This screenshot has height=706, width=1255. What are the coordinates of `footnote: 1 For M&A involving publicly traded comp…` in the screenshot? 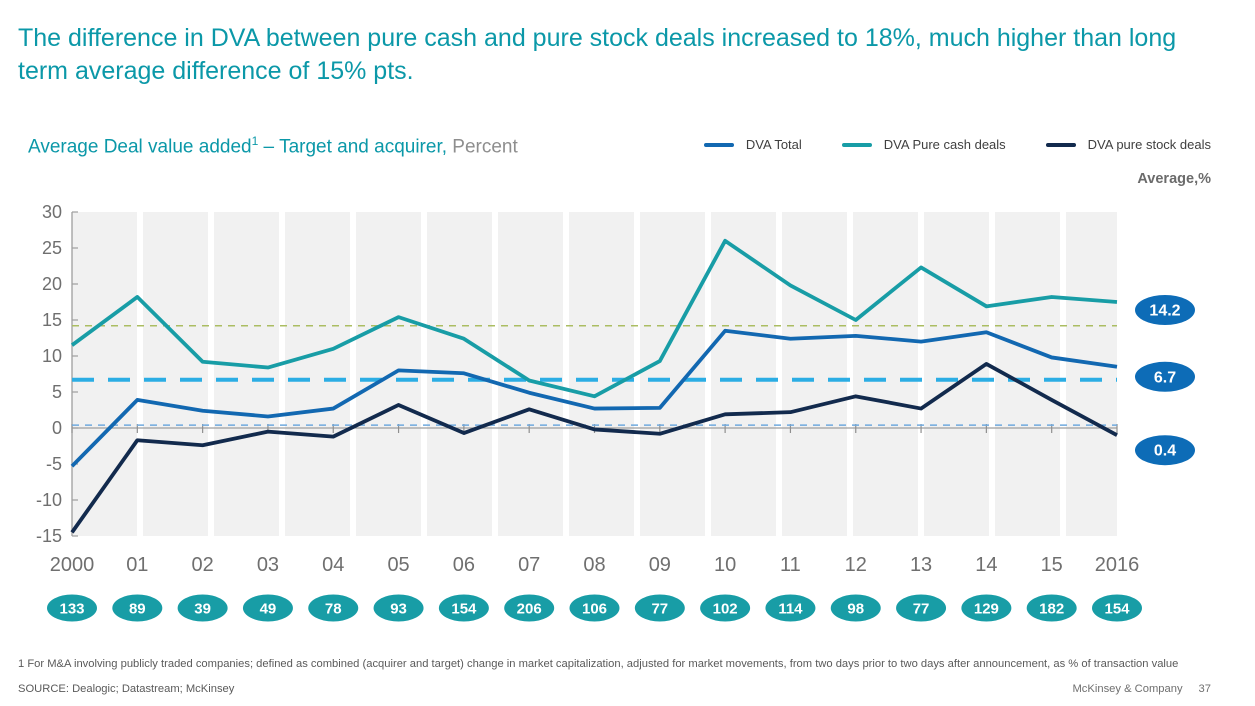 It's located at (598, 664).